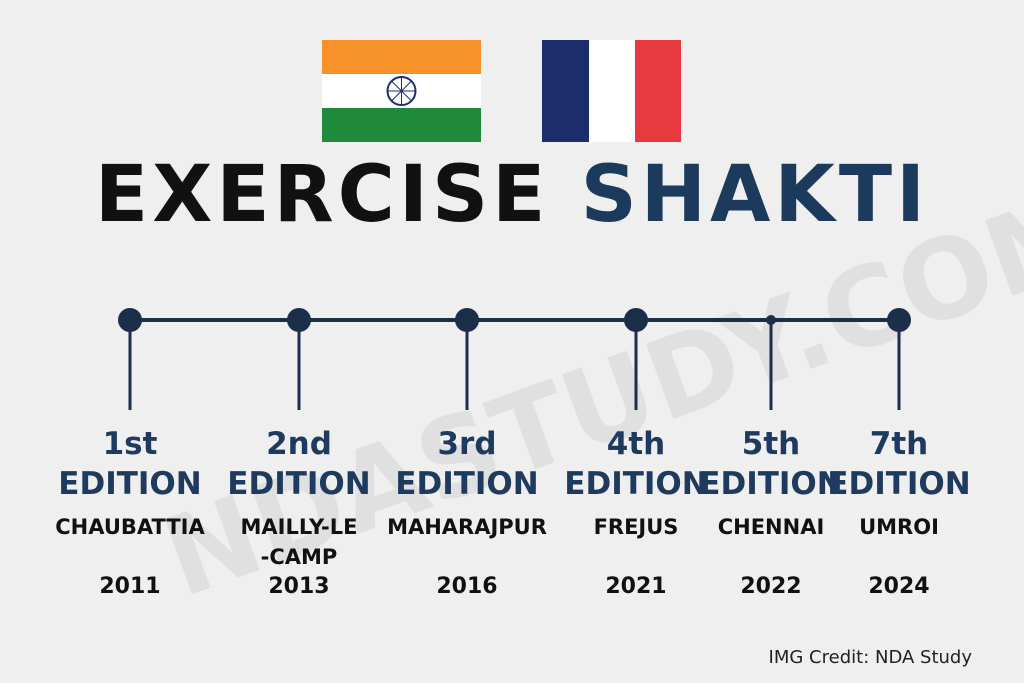 This screenshot has width=1024, height=683. I want to click on item-place: FREJUS, so click(636, 527).